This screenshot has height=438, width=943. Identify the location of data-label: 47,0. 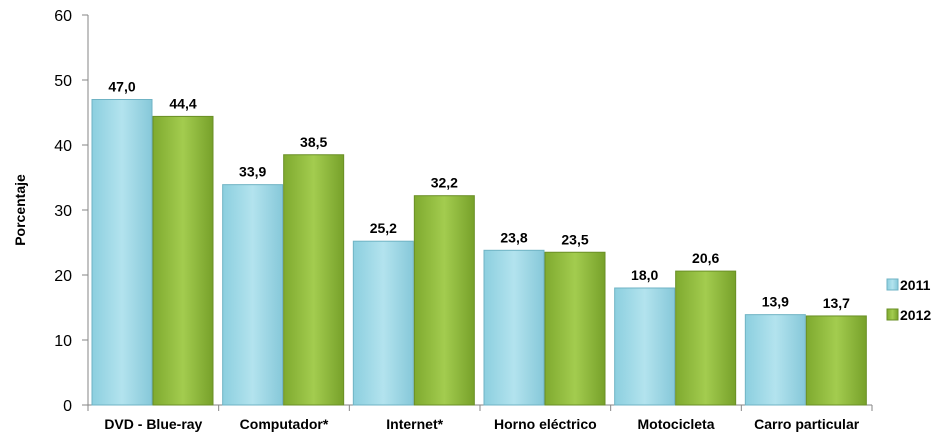
(121, 87).